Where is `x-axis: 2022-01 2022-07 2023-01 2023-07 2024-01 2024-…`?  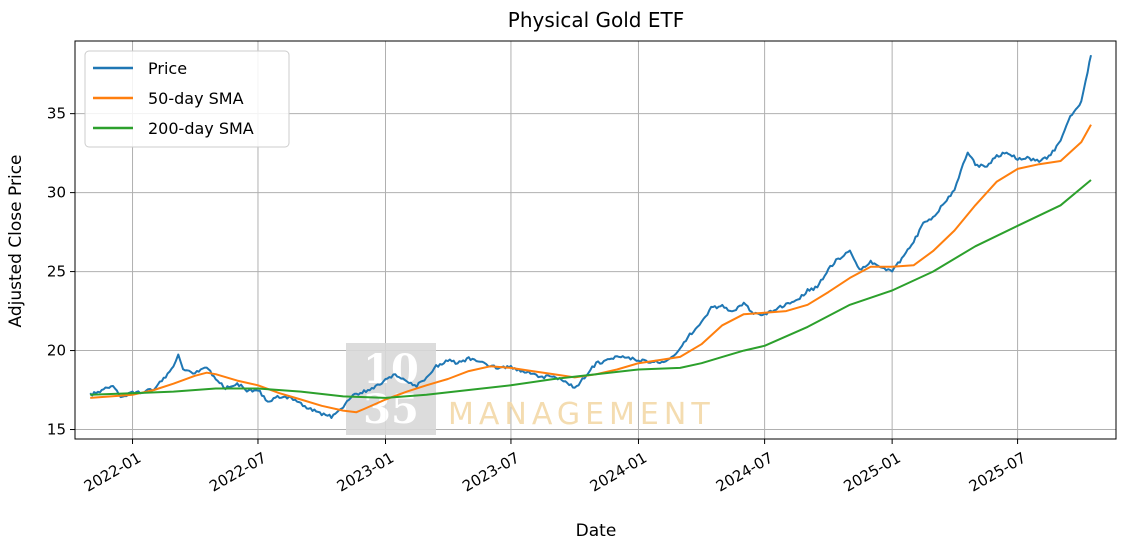 x-axis: 2022-01 2022-07 2023-01 2023-07 2024-01 2024-… is located at coordinates (555, 467).